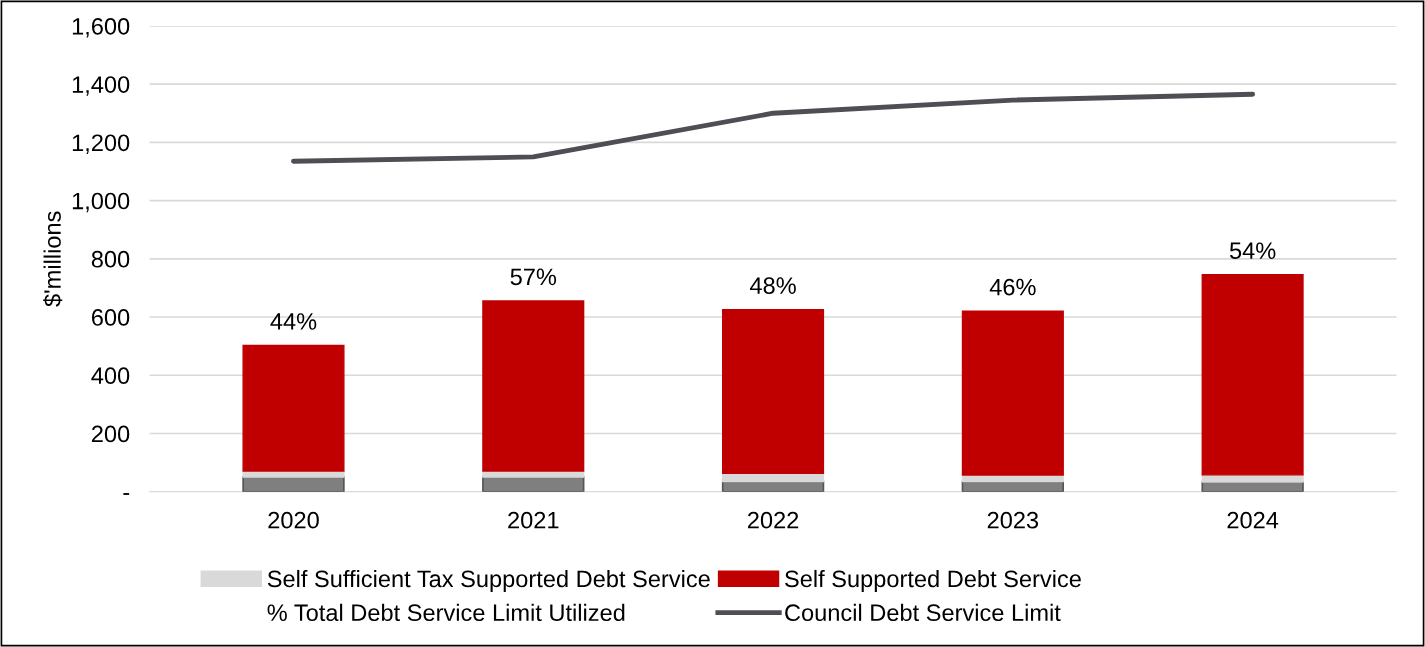 This screenshot has height=647, width=1425. Describe the element at coordinates (126, 494) in the screenshot. I see `y-tick-label: -` at that location.